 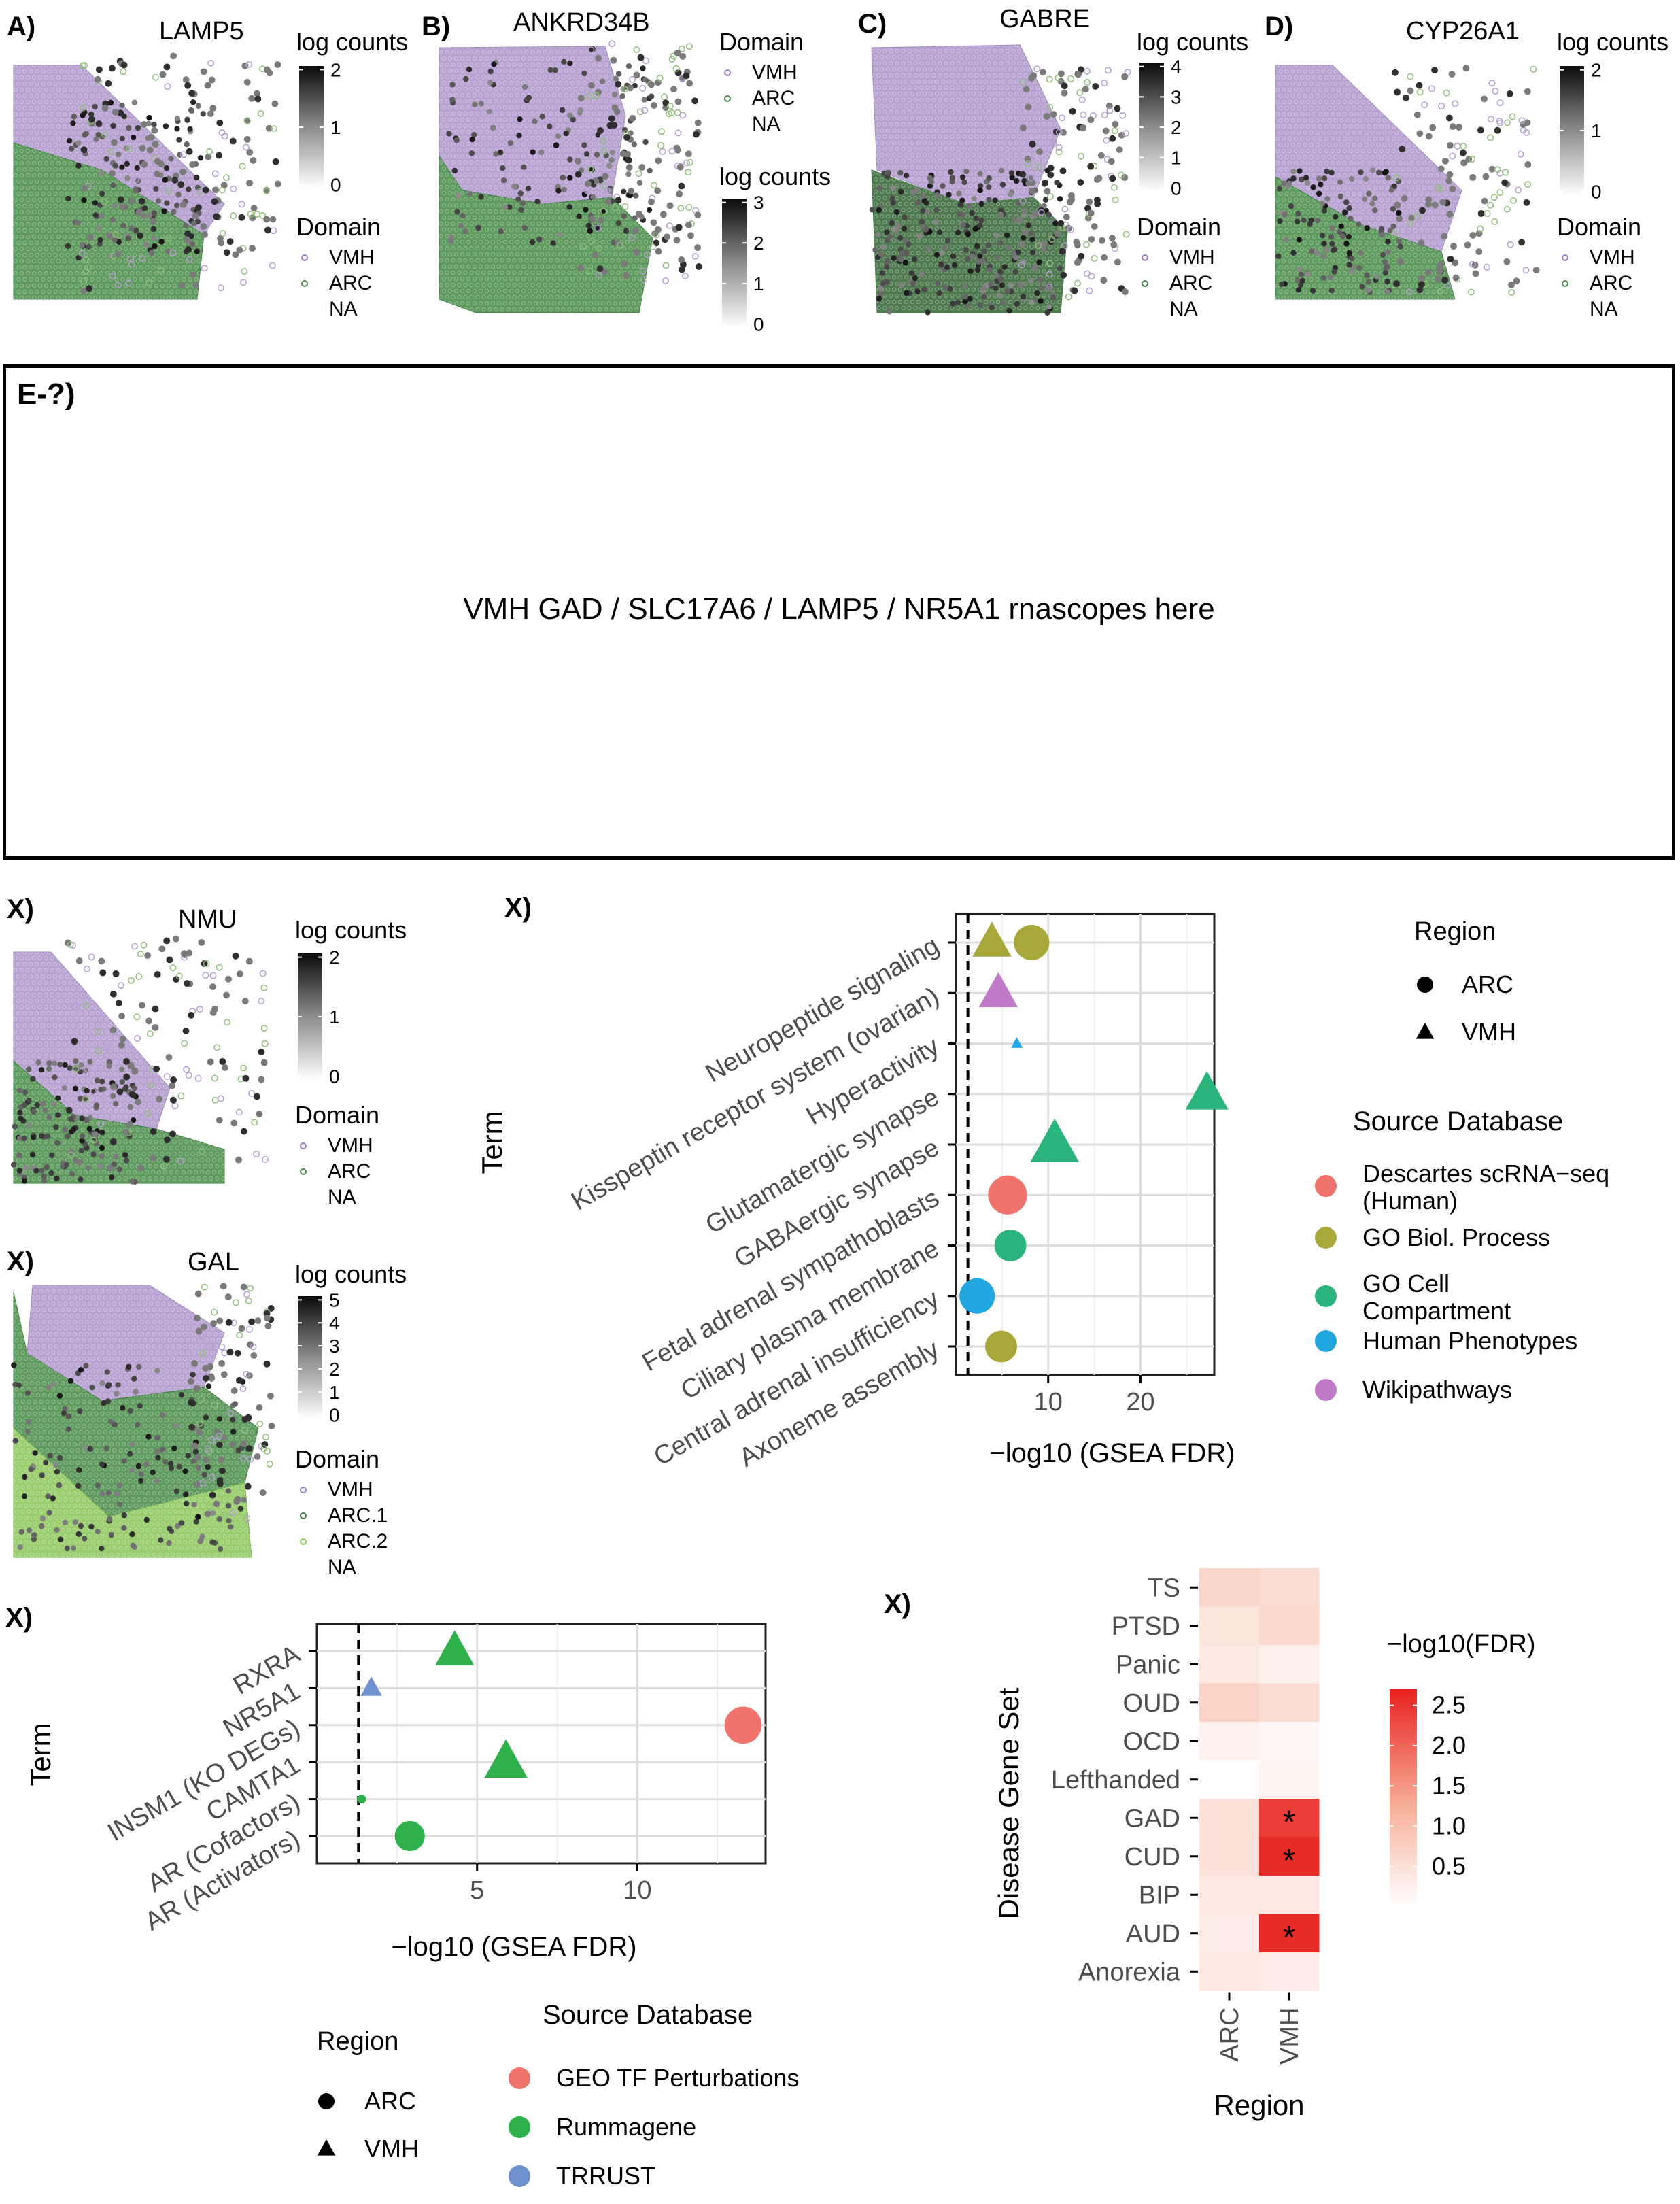 I want to click on panel-c-tag: C), so click(x=873, y=24).